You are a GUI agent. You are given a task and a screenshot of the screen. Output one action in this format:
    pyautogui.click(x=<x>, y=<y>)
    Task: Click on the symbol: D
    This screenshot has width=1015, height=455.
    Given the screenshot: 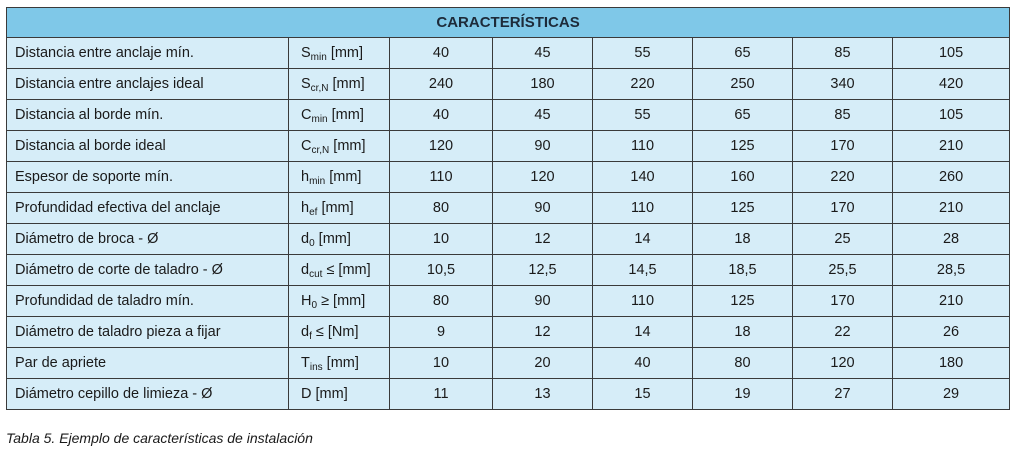 What is the action you would take?
    pyautogui.click(x=306, y=394)
    